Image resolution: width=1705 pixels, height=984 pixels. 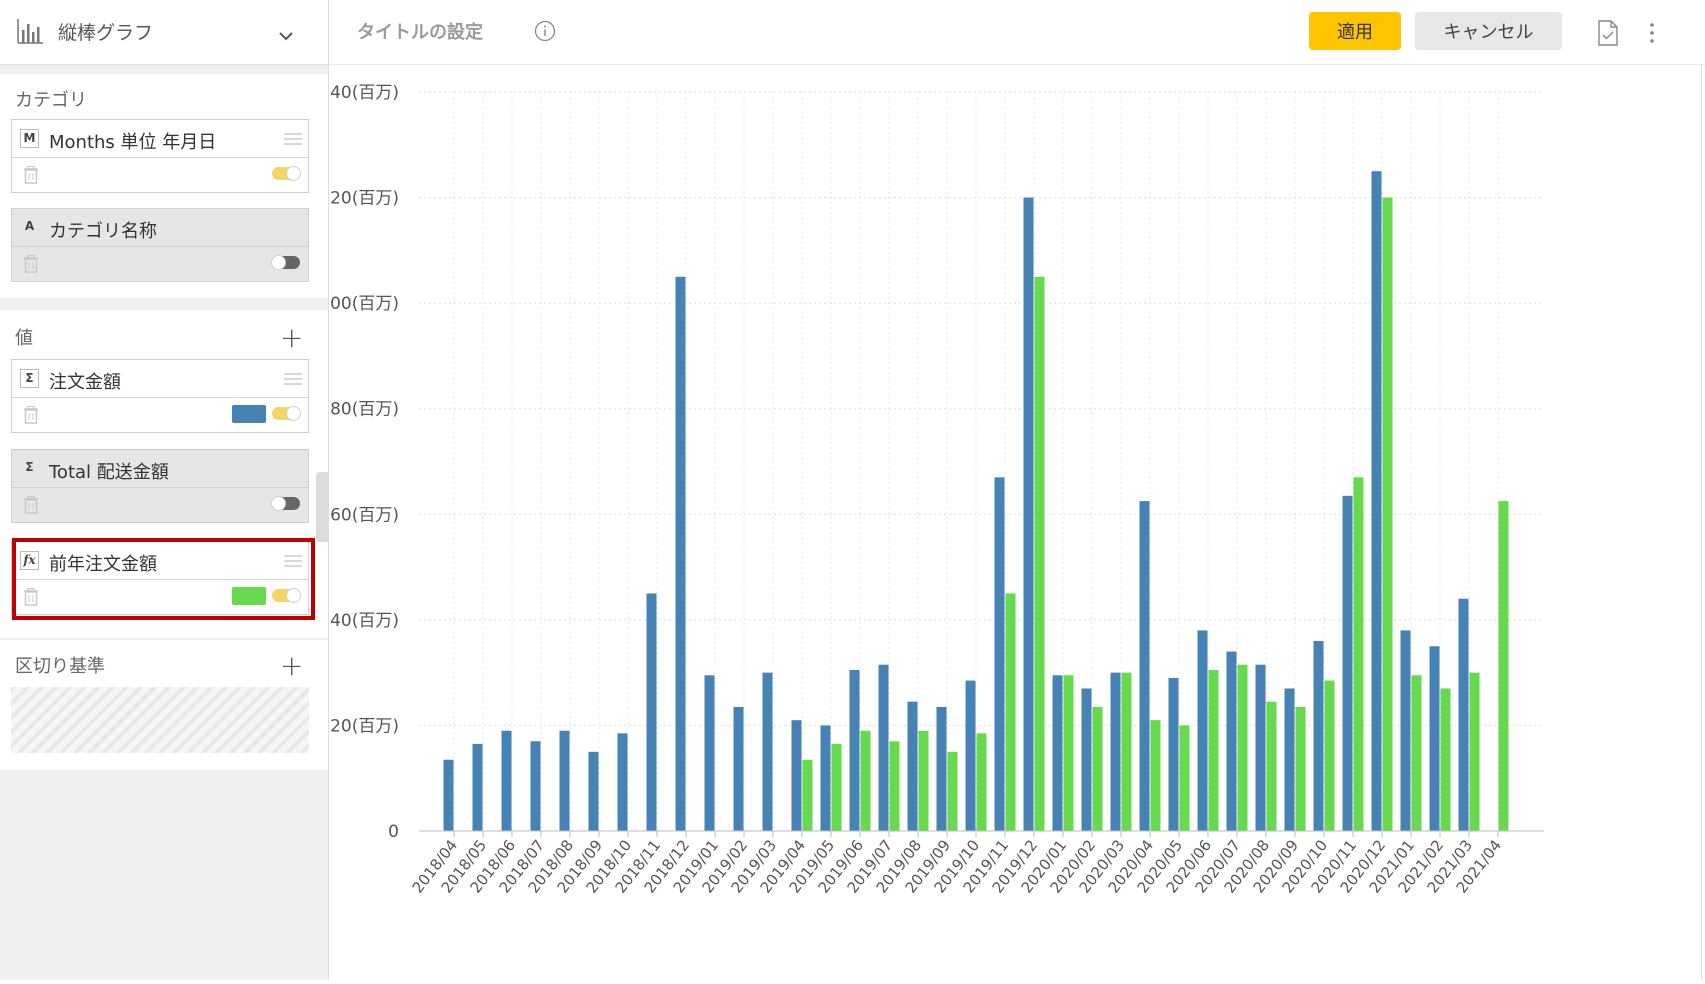 What do you see at coordinates (1057, 753) in the screenshot?
I see `bar-order-amount-2020/01` at bounding box center [1057, 753].